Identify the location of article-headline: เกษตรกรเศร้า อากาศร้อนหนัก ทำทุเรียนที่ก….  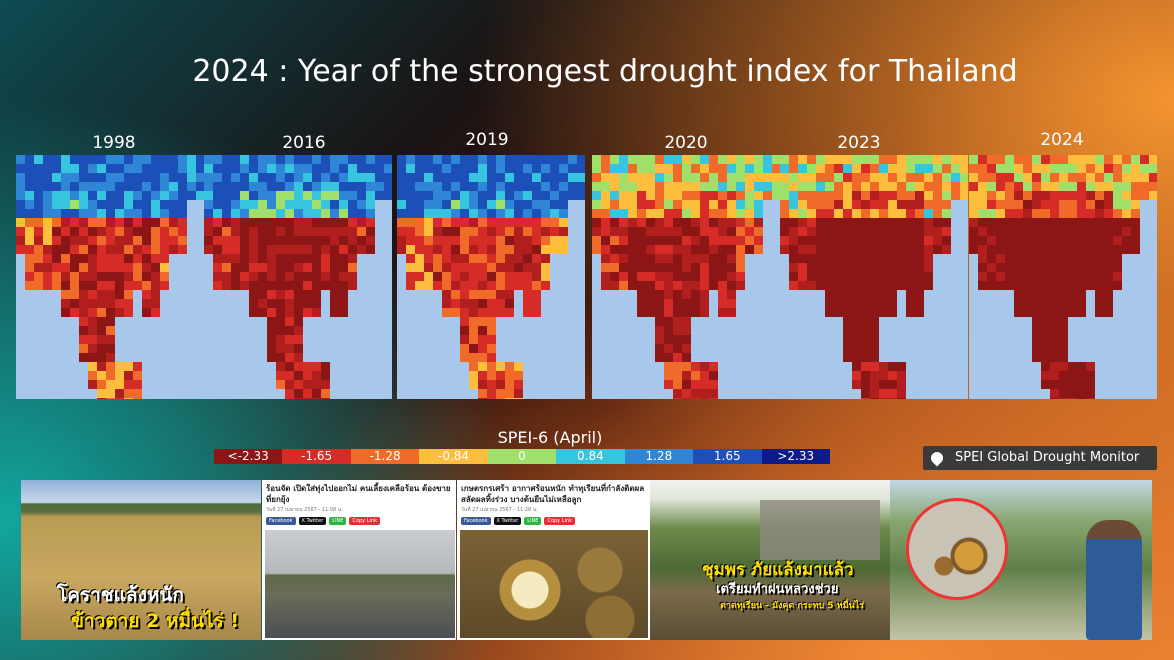
(553, 494).